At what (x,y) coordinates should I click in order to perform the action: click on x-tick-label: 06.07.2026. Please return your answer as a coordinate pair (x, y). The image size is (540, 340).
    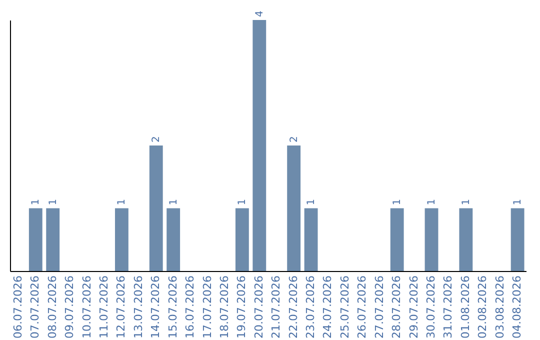
    Looking at the image, I should click on (17, 307).